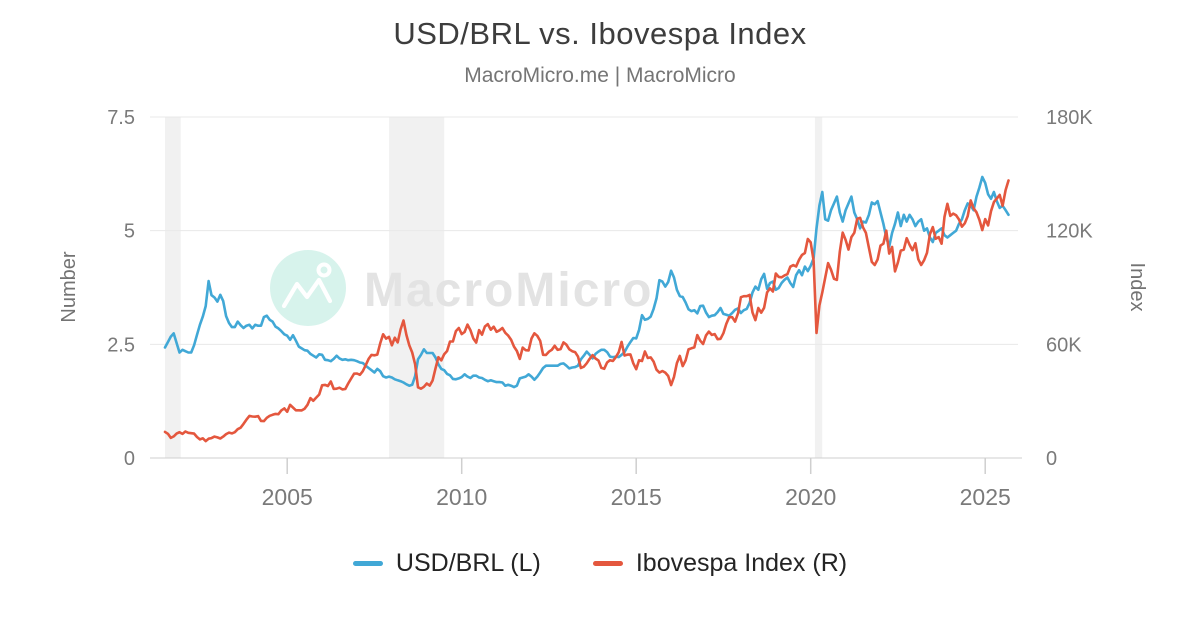 The height and width of the screenshot is (630, 1200). What do you see at coordinates (1051, 459) in the screenshot?
I see `y-right-tick-label: 0` at bounding box center [1051, 459].